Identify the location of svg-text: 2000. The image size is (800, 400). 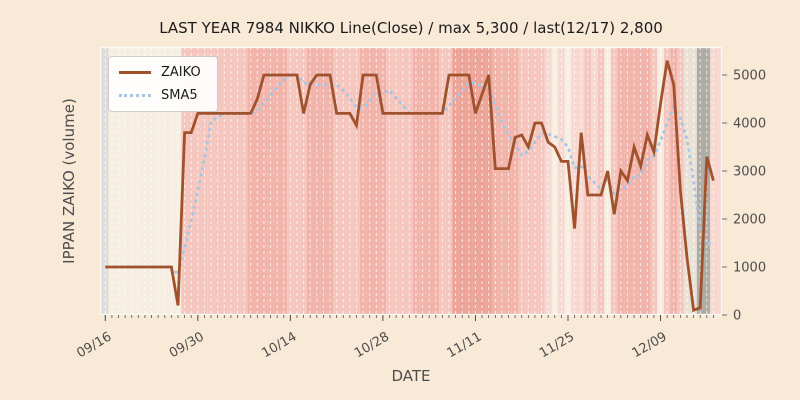
(749, 219).